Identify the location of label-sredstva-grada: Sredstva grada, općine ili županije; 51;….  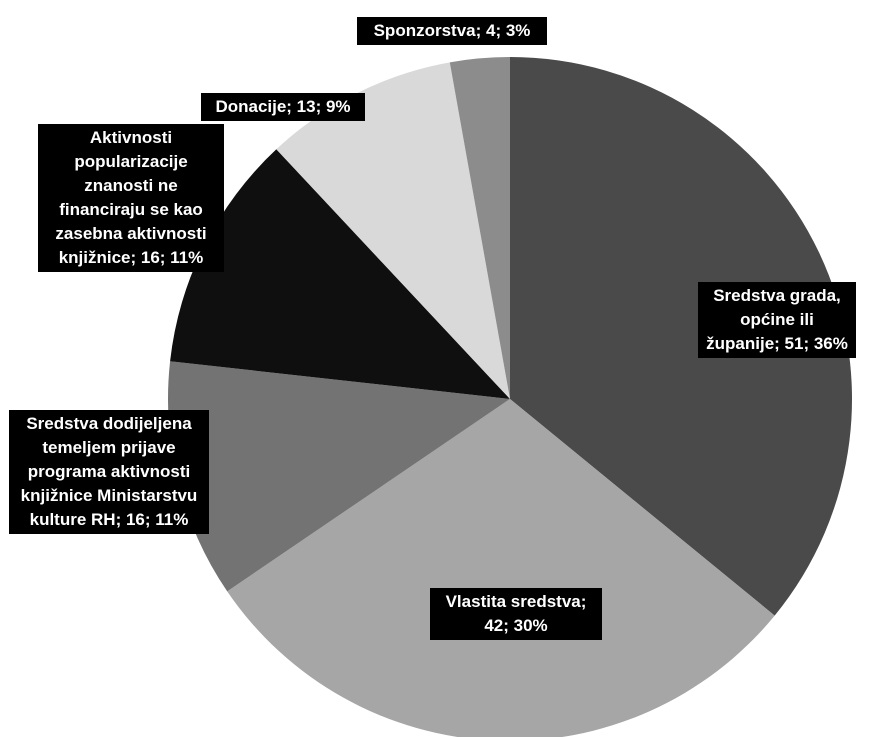
(777, 320).